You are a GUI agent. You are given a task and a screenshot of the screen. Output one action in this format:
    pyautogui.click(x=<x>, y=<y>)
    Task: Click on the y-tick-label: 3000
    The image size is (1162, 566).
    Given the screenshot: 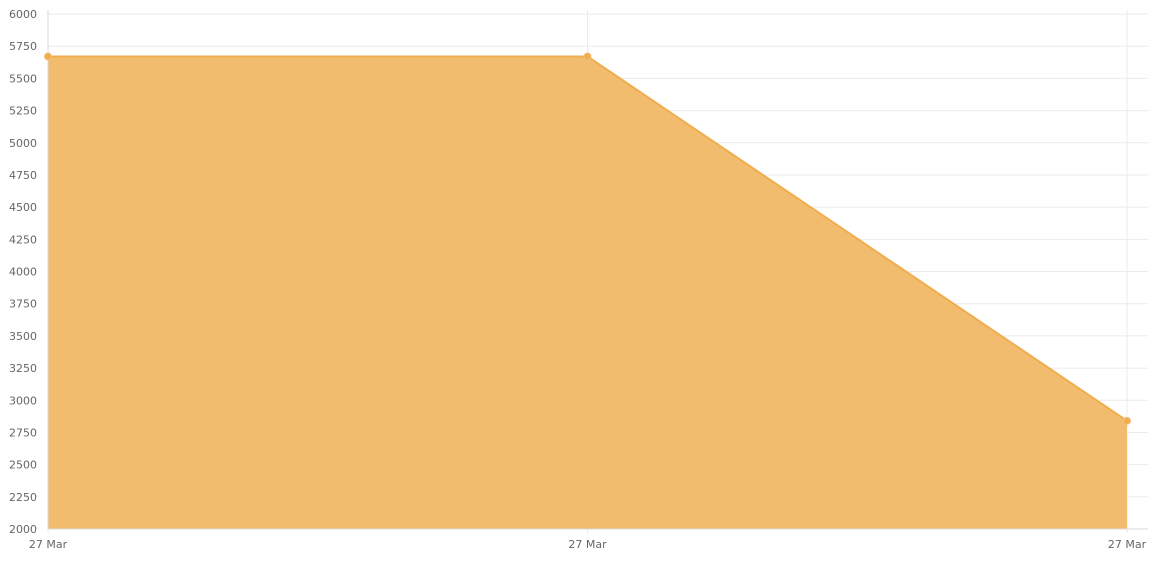 What is the action you would take?
    pyautogui.click(x=23, y=400)
    